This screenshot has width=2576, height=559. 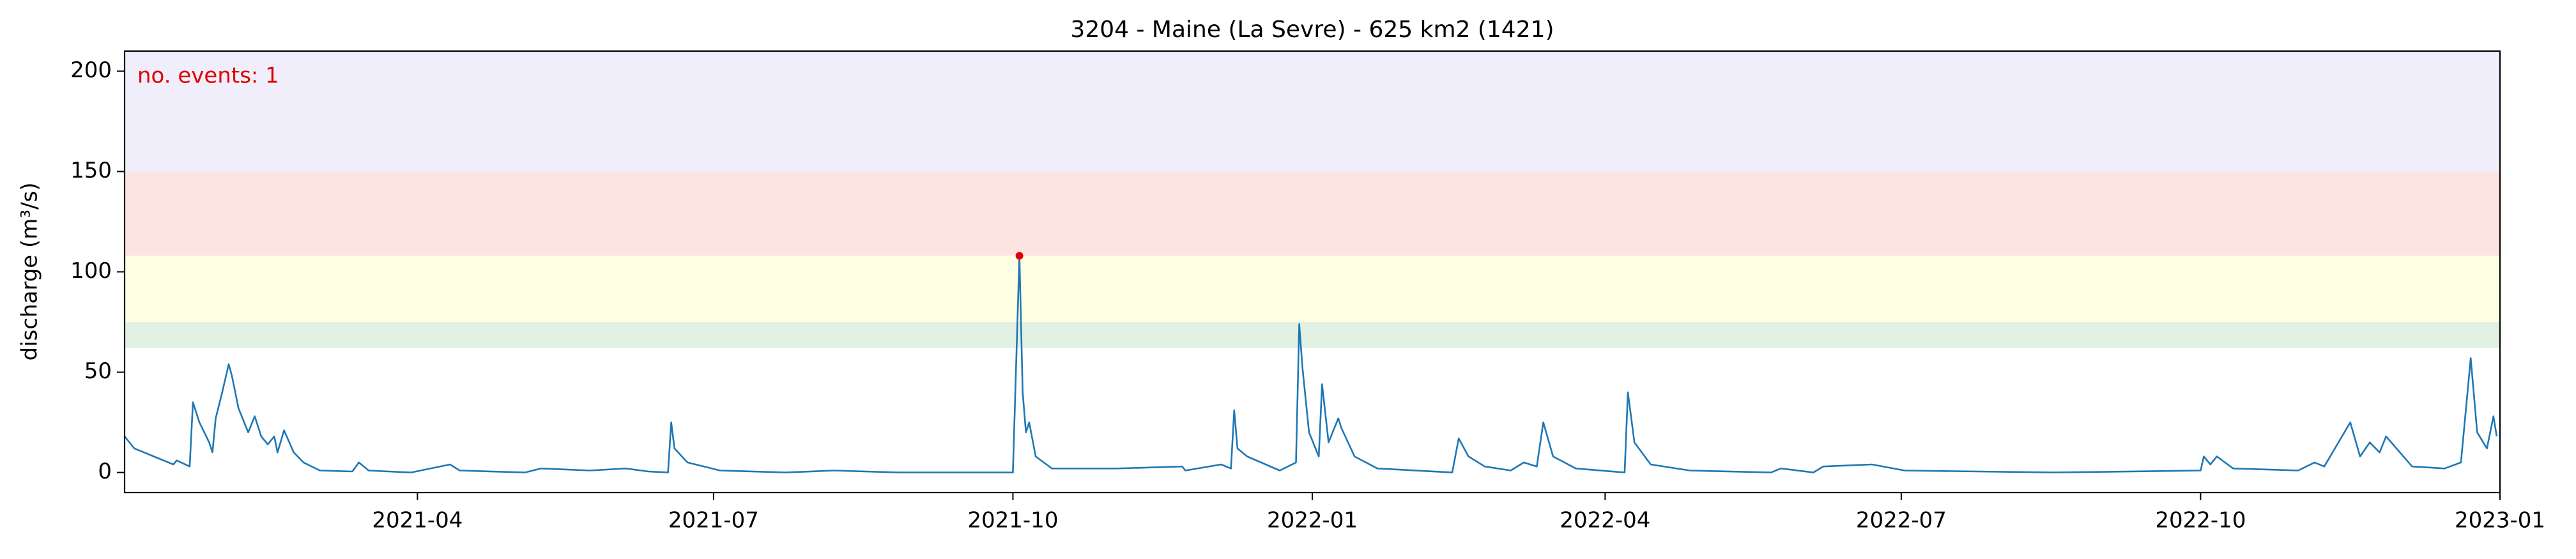 What do you see at coordinates (2200, 520) in the screenshot?
I see `x-tick-label: 2022-10` at bounding box center [2200, 520].